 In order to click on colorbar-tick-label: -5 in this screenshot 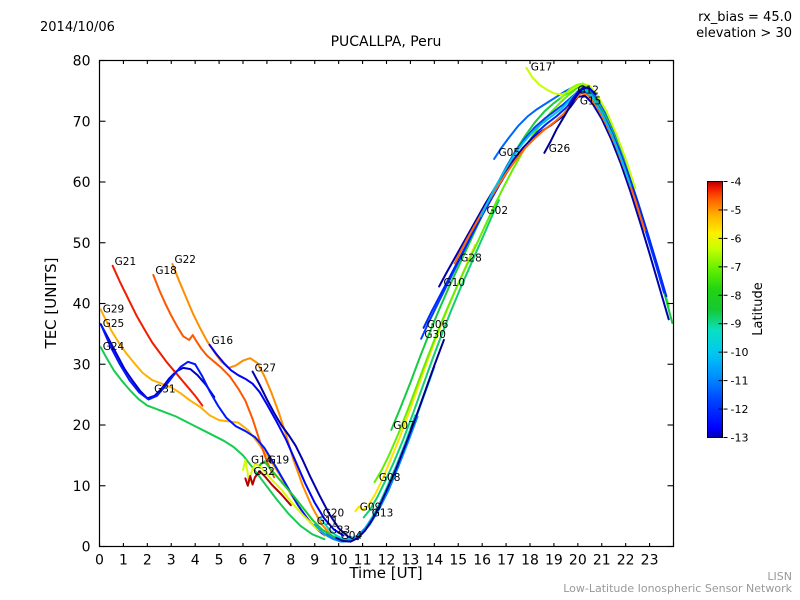, I will do `click(736, 210)`.